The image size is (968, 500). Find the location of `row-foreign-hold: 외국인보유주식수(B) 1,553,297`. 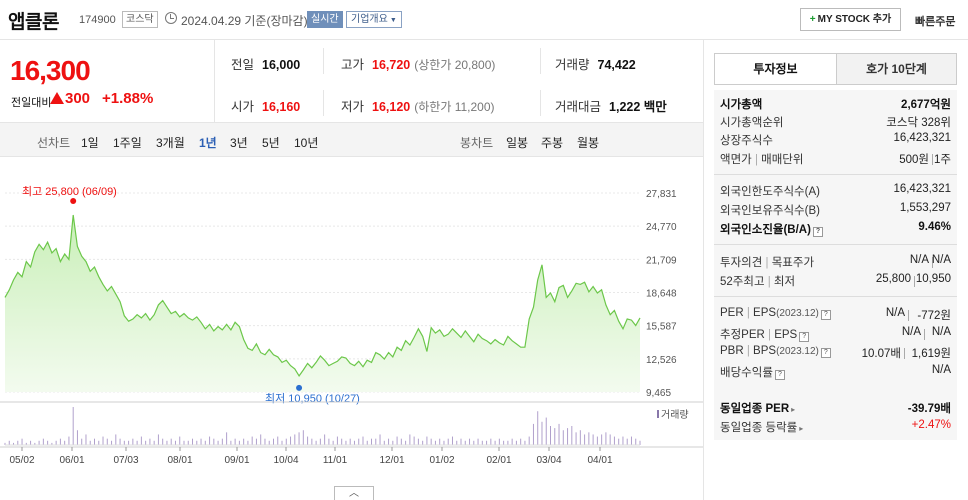

row-foreign-hold: 외국인보유주식수(B) 1,553,297 is located at coordinates (835, 211).